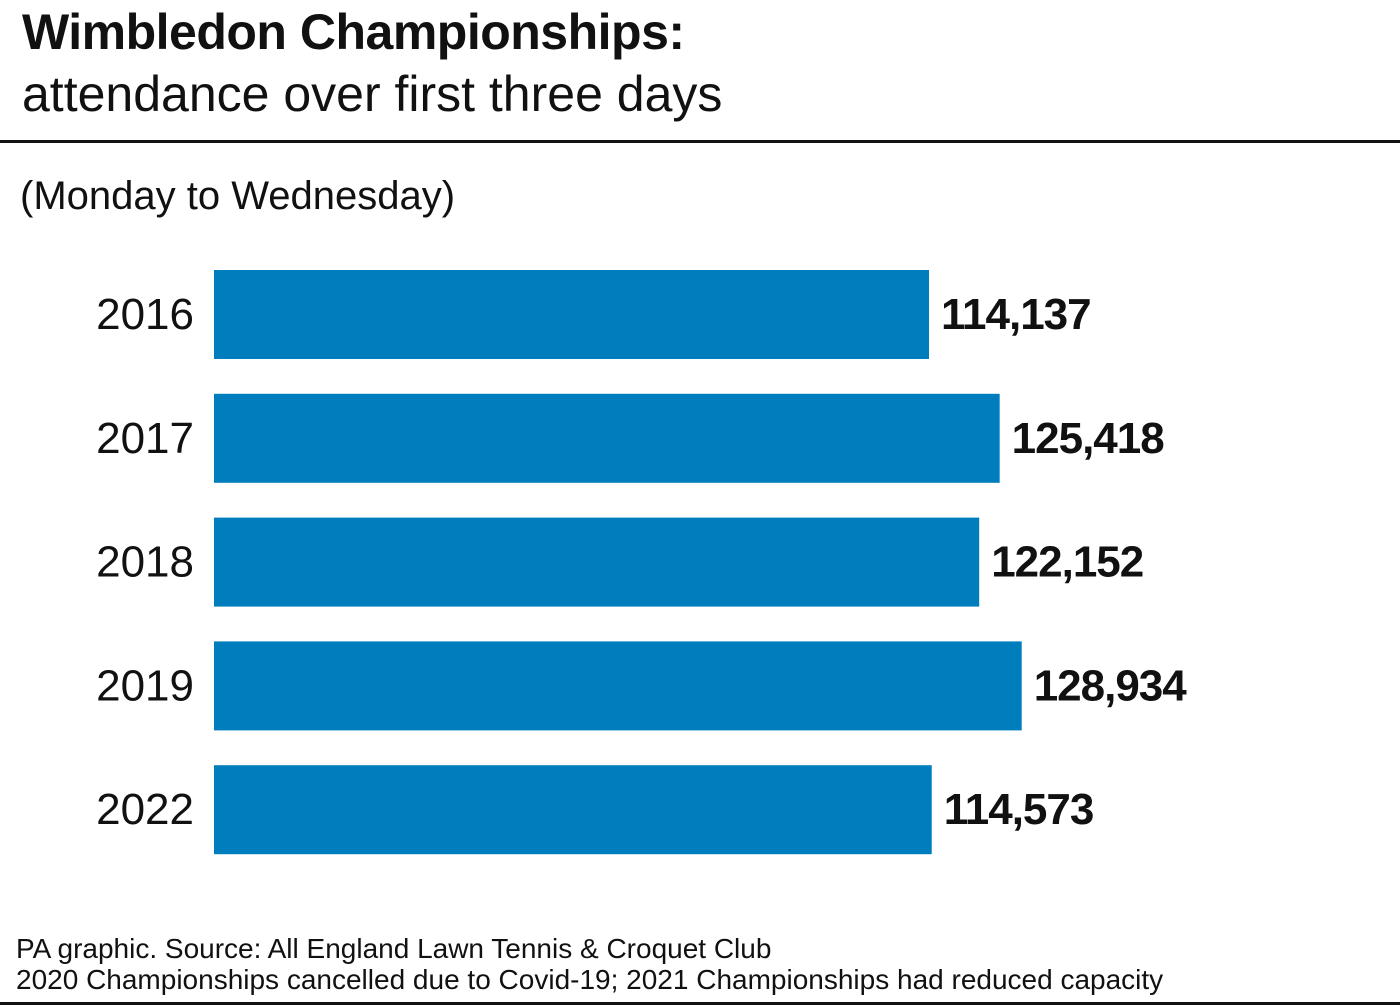  I want to click on value-label-2017: 125,418, so click(1088, 438).